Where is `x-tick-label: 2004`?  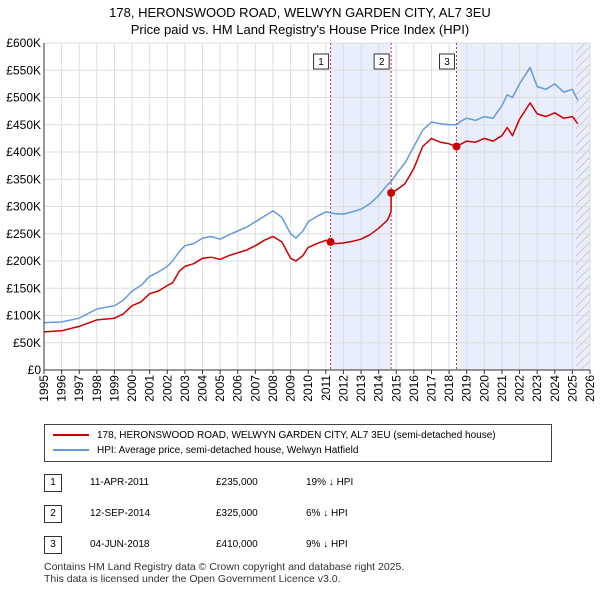 x-tick-label: 2004 is located at coordinates (203, 388).